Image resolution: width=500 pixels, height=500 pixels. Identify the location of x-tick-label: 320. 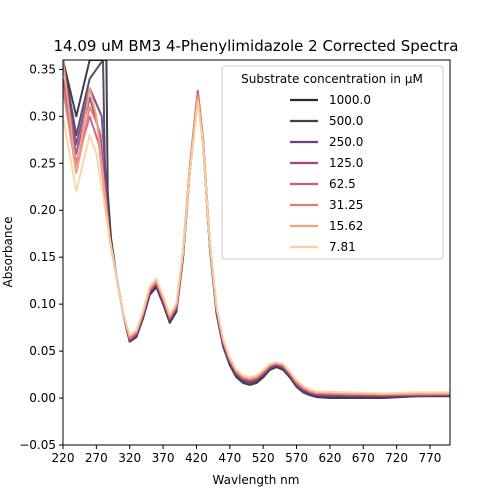
(129, 458).